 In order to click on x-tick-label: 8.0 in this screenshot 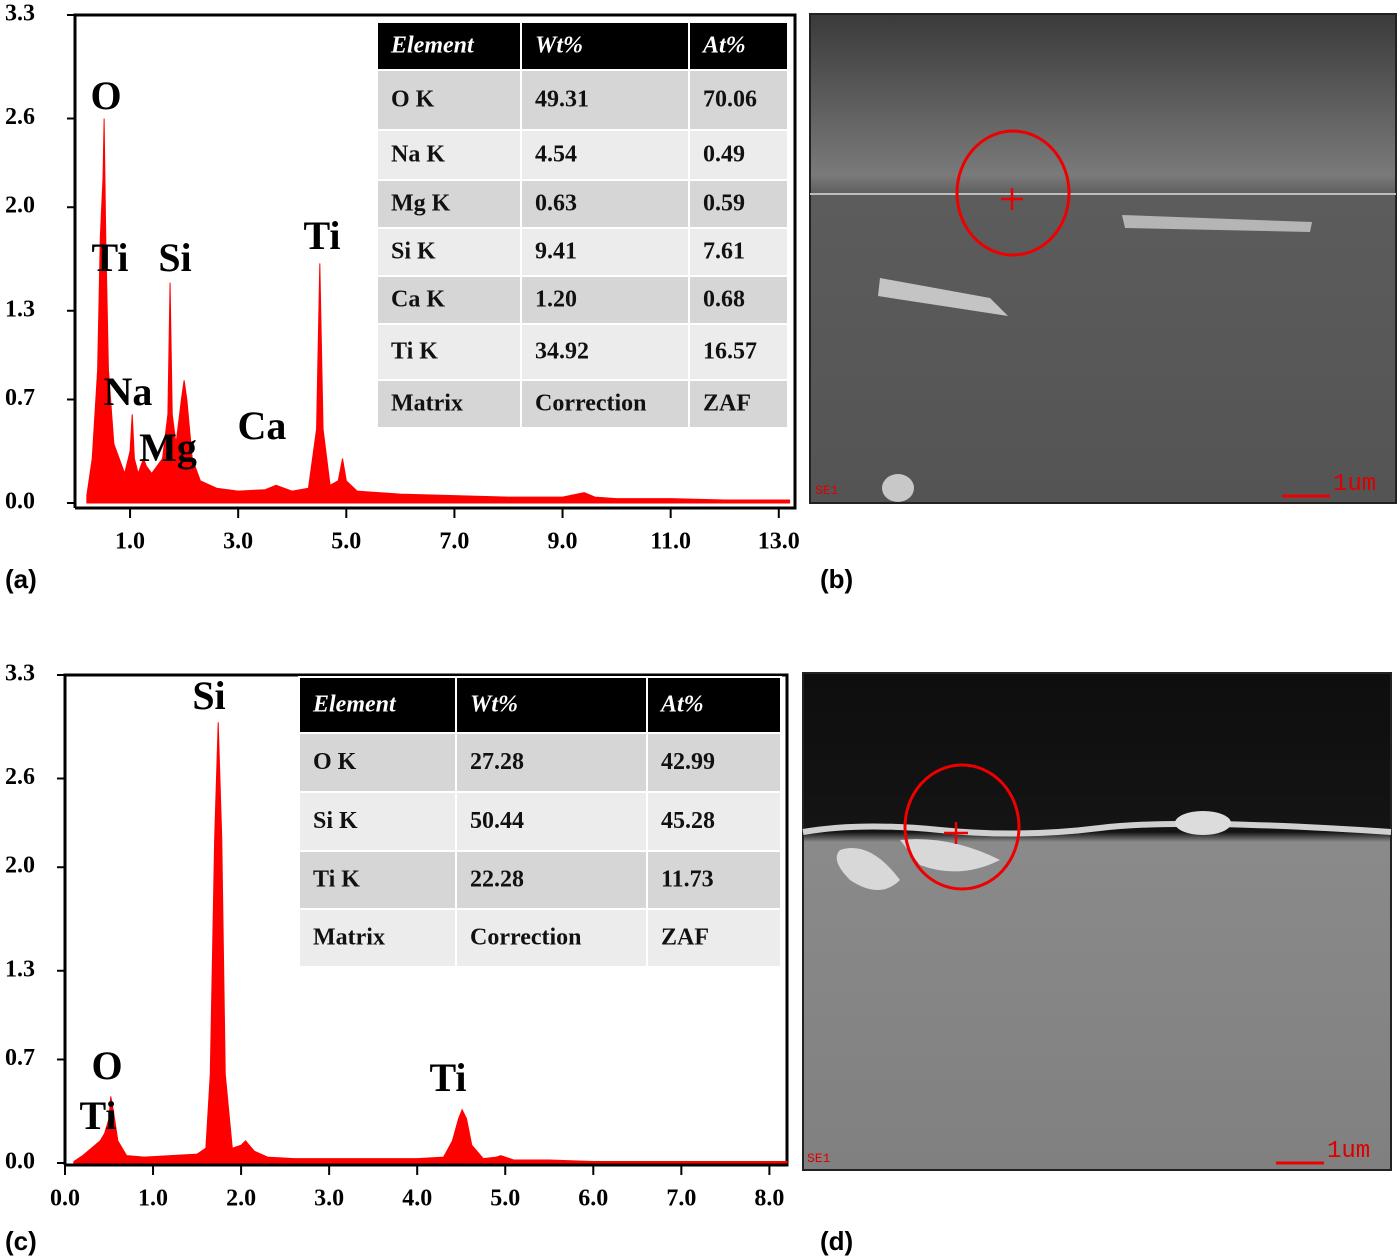, I will do `click(769, 1199)`.